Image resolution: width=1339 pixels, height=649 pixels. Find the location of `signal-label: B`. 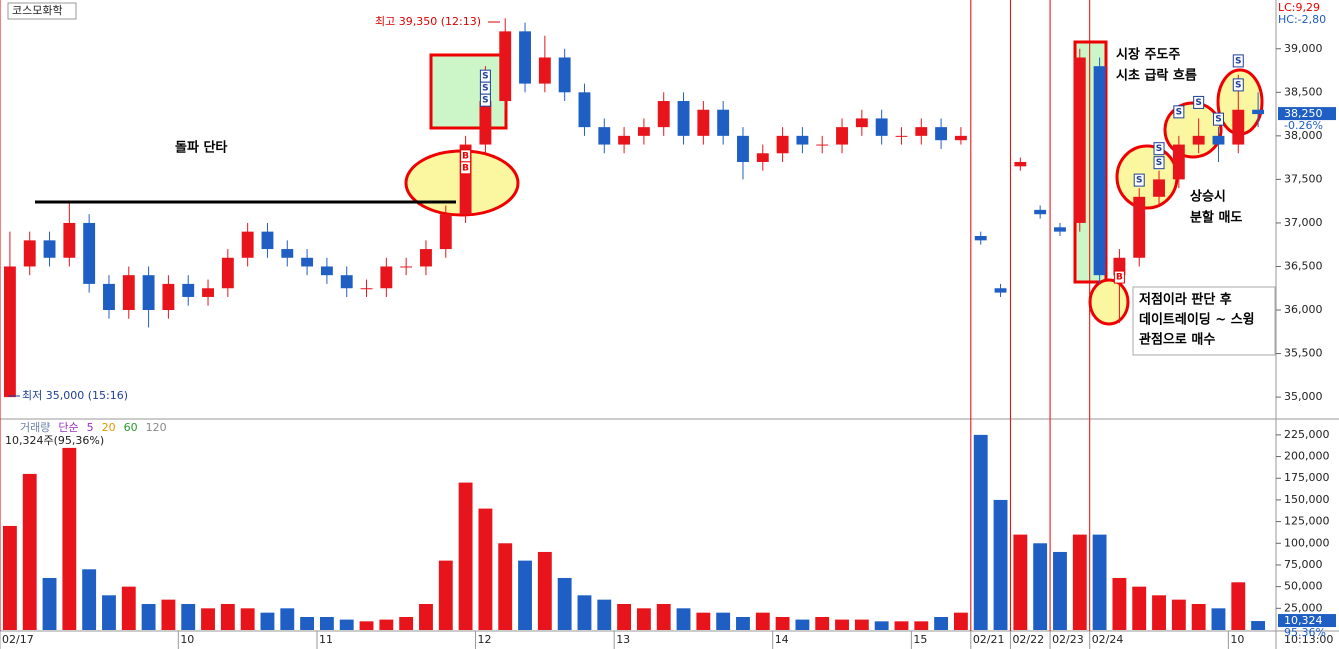

signal-label: B is located at coordinates (465, 156).